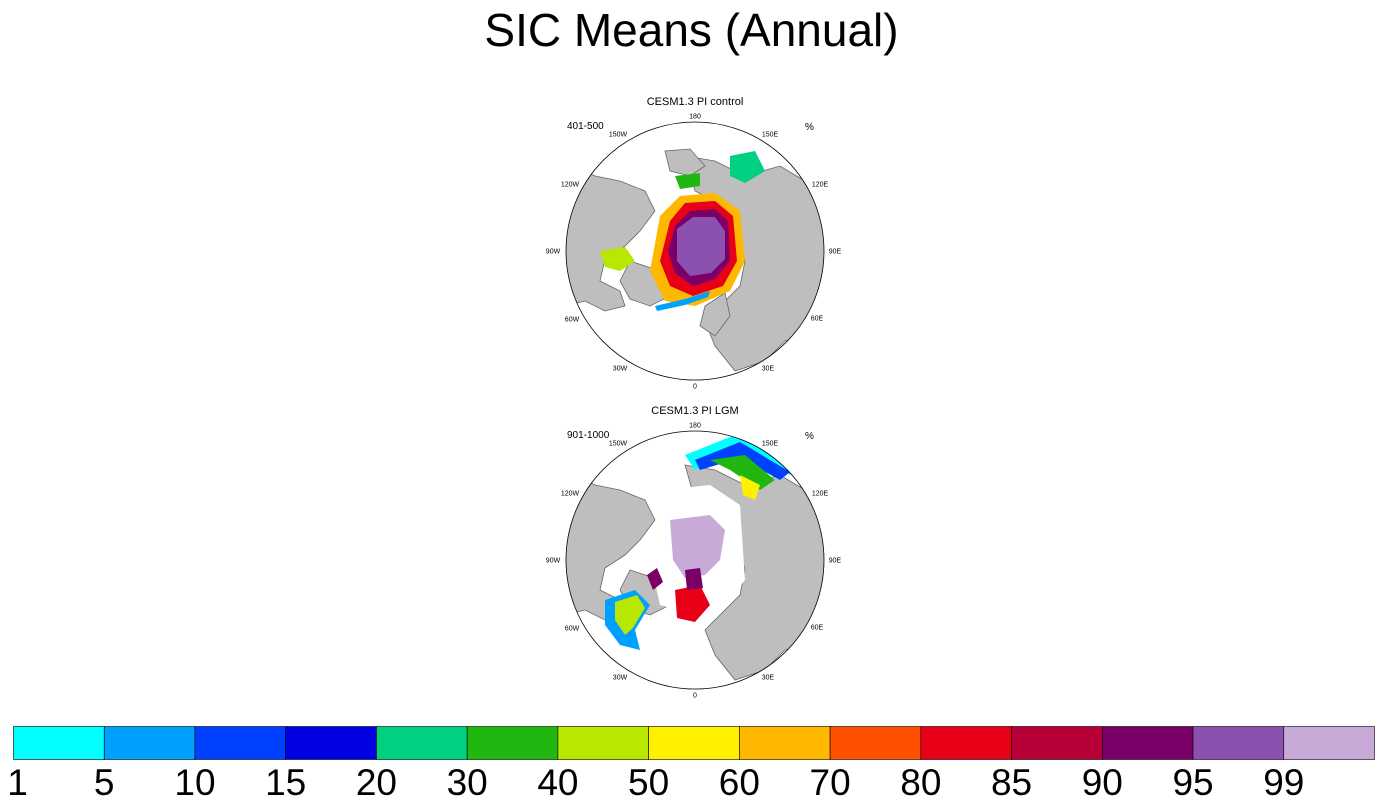  I want to click on colorbar-label: 20, so click(376, 782).